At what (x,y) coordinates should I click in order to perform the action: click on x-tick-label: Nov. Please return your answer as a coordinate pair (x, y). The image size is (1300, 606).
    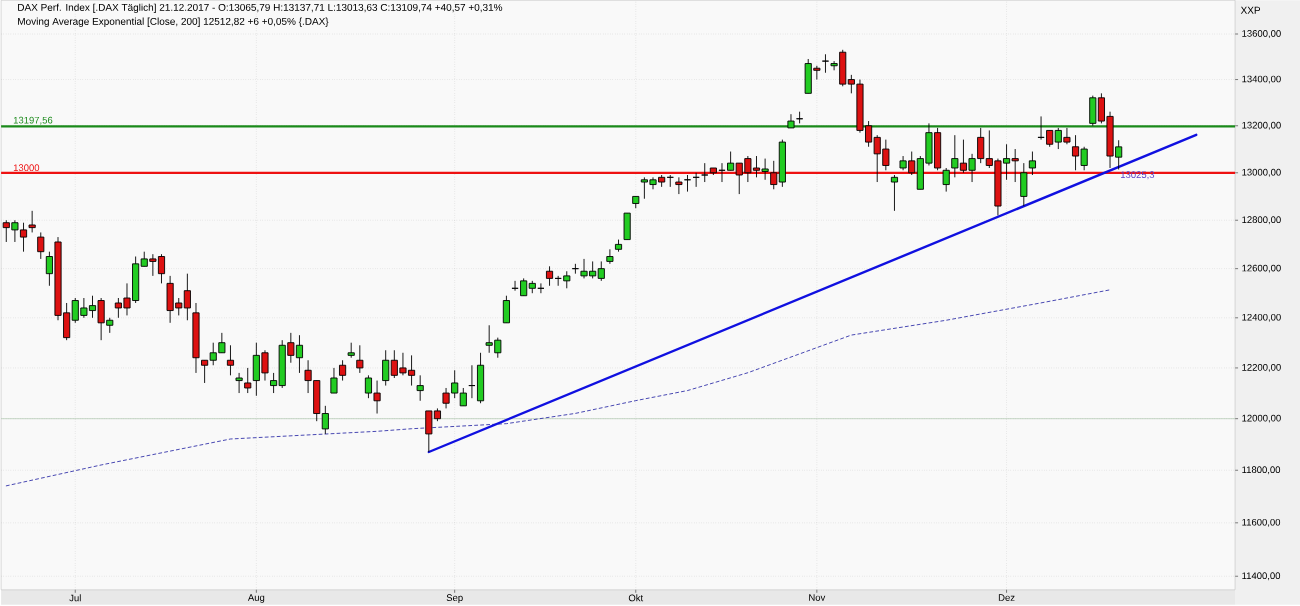
    Looking at the image, I should click on (817, 597).